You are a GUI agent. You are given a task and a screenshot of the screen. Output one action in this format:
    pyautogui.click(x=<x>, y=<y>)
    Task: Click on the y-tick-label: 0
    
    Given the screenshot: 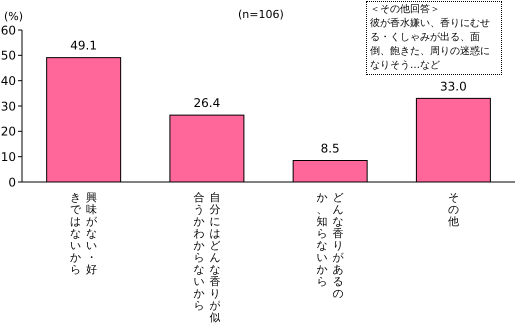 What is the action you would take?
    pyautogui.click(x=12, y=182)
    